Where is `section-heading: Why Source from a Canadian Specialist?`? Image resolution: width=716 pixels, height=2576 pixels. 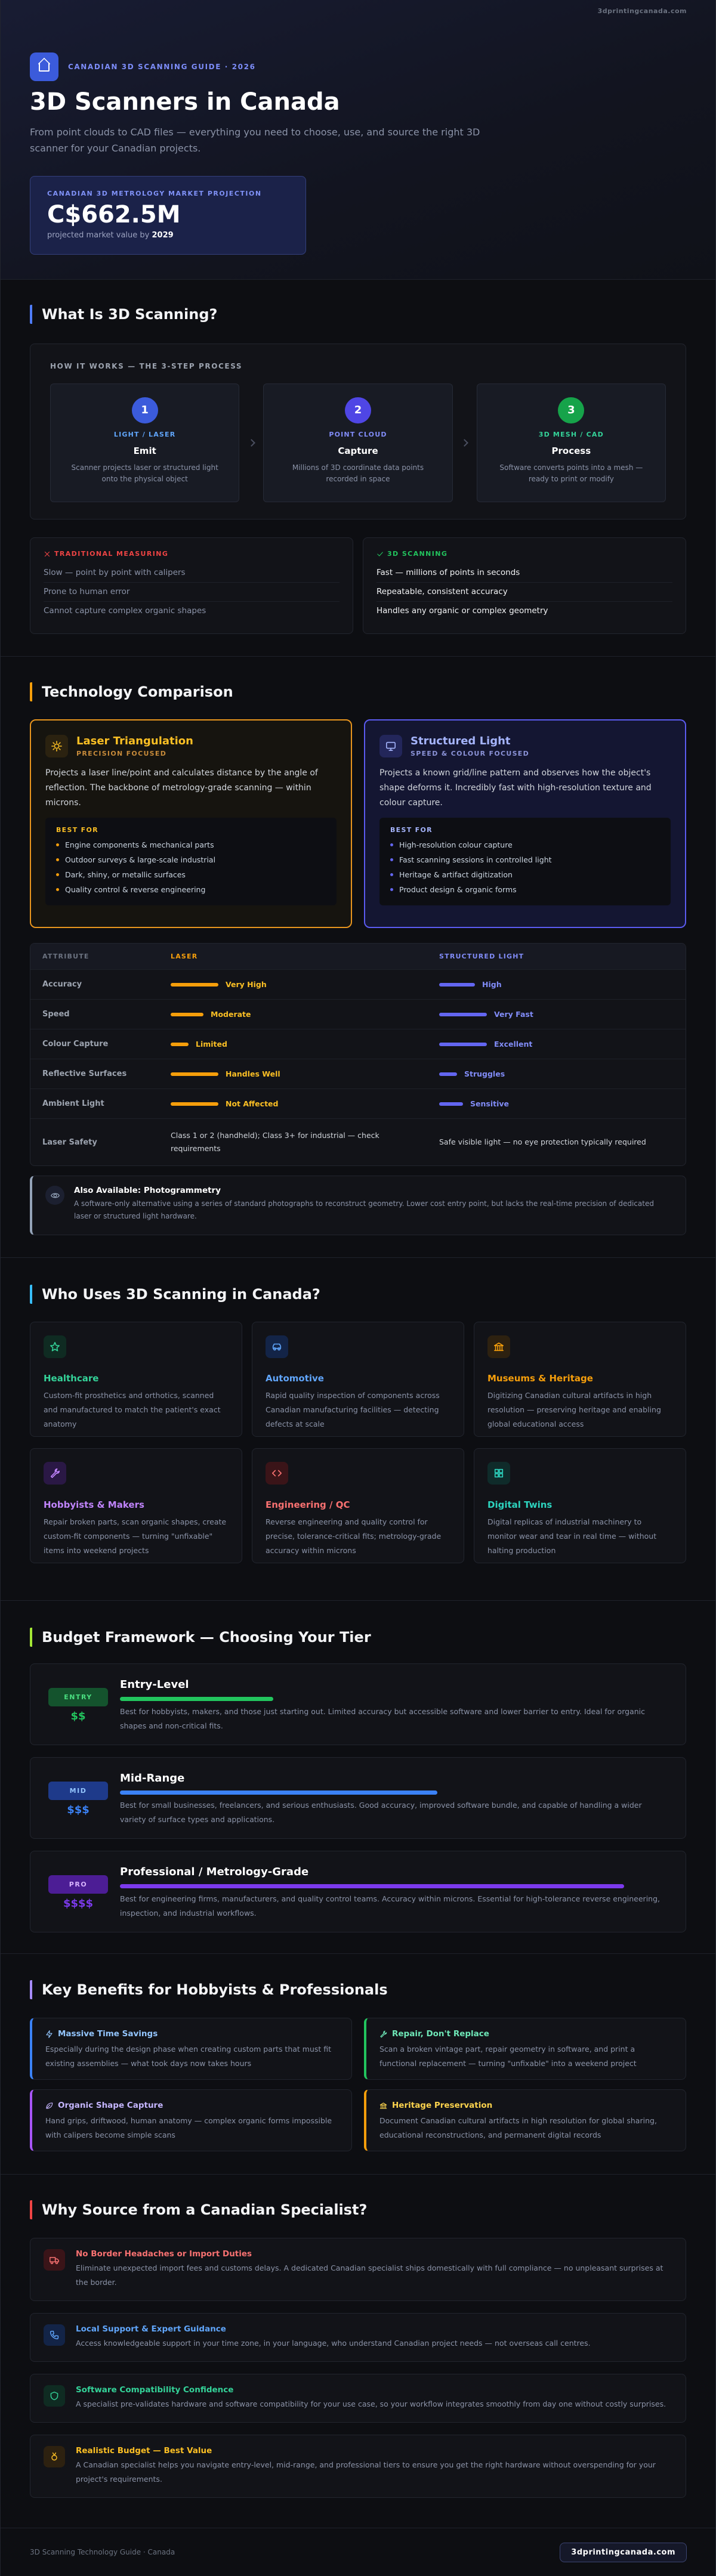
section-heading: Why Source from a Canadian Specialist? is located at coordinates (358, 2209).